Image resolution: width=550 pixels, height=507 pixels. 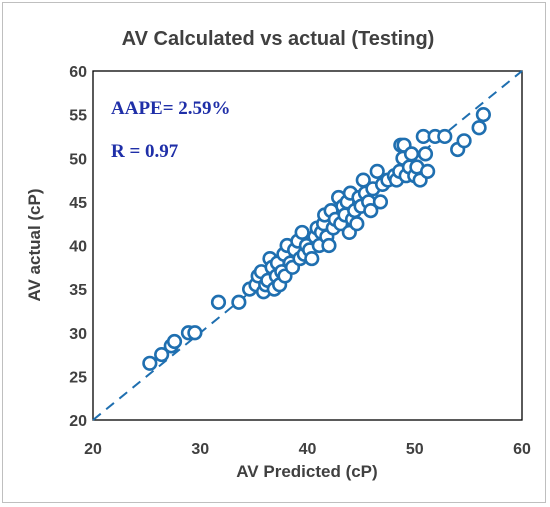 I want to click on y-tick-label: 30, so click(x=78, y=334).